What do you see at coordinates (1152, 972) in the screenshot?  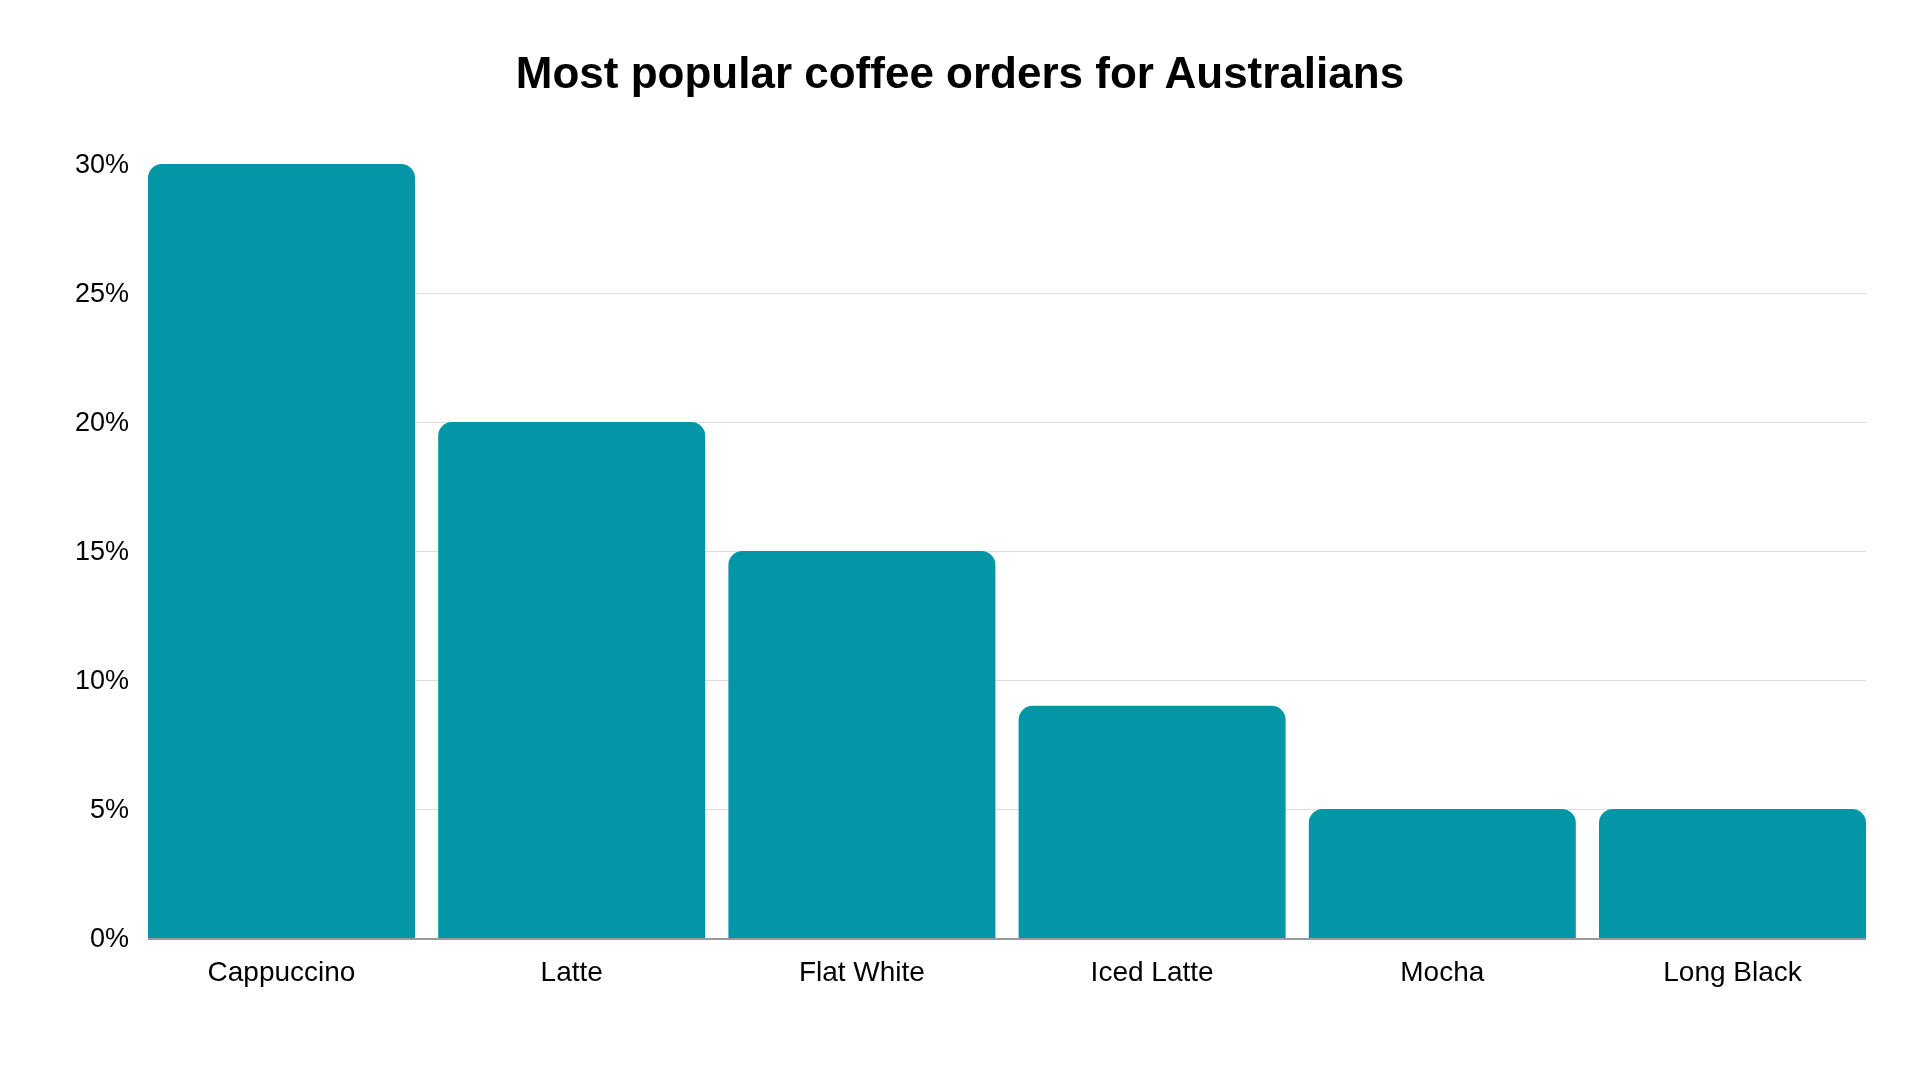 I see `x-tick-label: Iced Latte` at bounding box center [1152, 972].